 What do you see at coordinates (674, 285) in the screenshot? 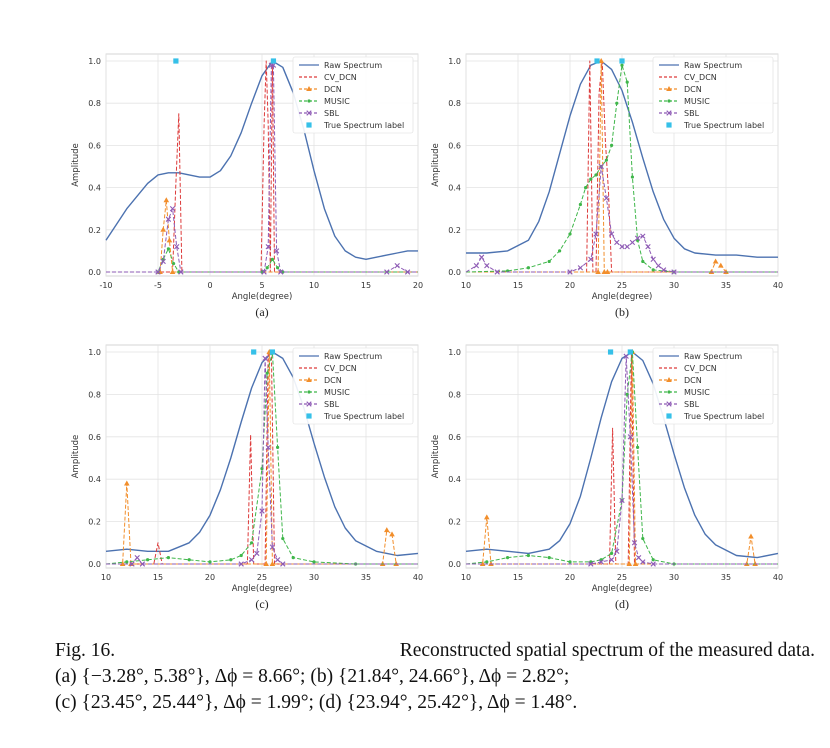
I see `x-tick-label: 30` at bounding box center [674, 285].